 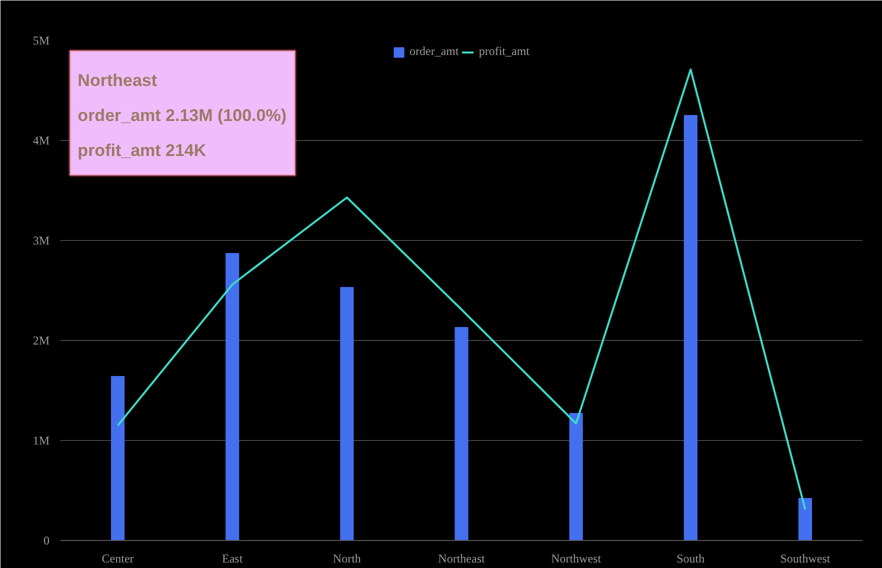 I want to click on annotation: profit_amt 214K, so click(x=142, y=150).